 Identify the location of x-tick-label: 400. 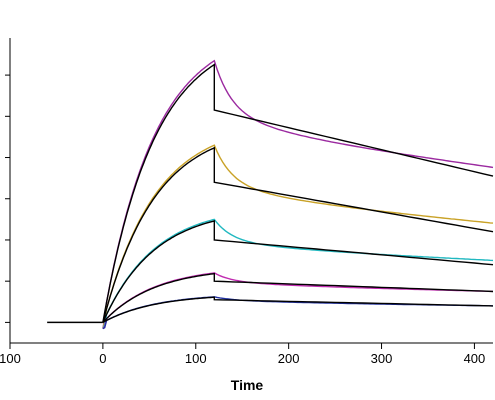
(475, 358).